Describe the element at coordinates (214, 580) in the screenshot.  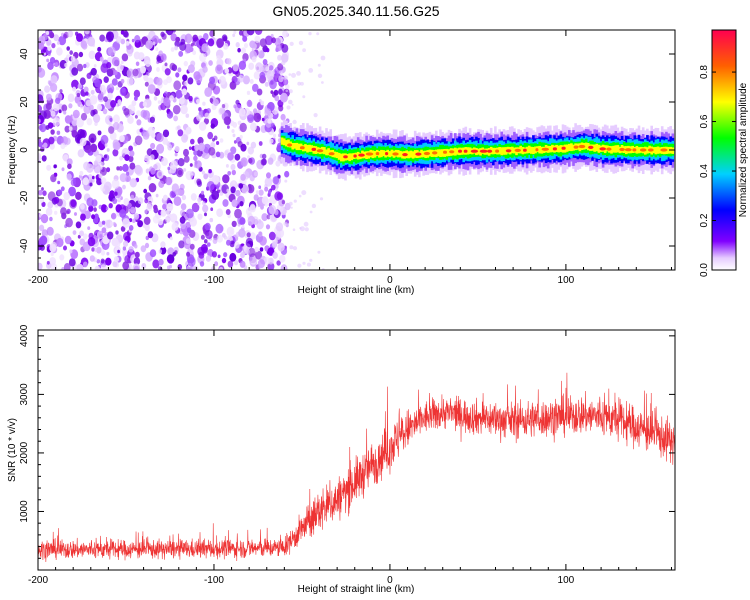
I see `x-tick-label: -100` at that location.